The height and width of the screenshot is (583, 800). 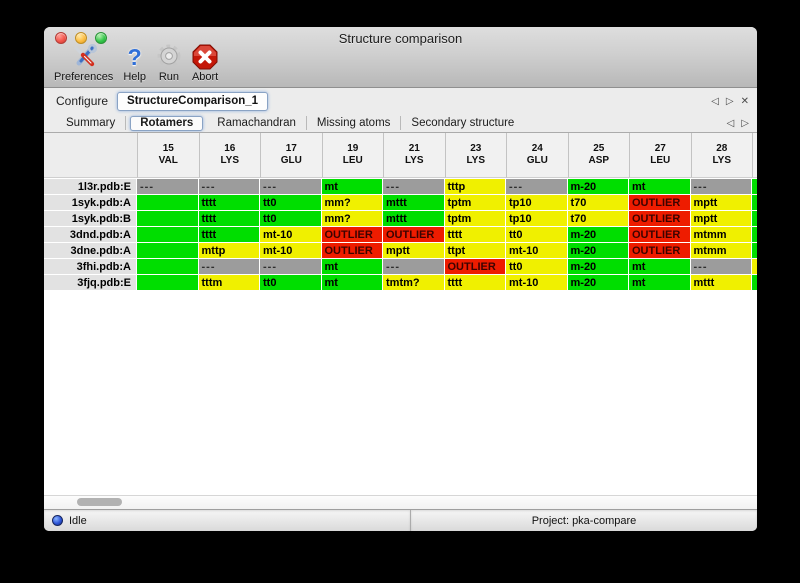 I want to click on help-button: ? Help, so click(x=134, y=63).